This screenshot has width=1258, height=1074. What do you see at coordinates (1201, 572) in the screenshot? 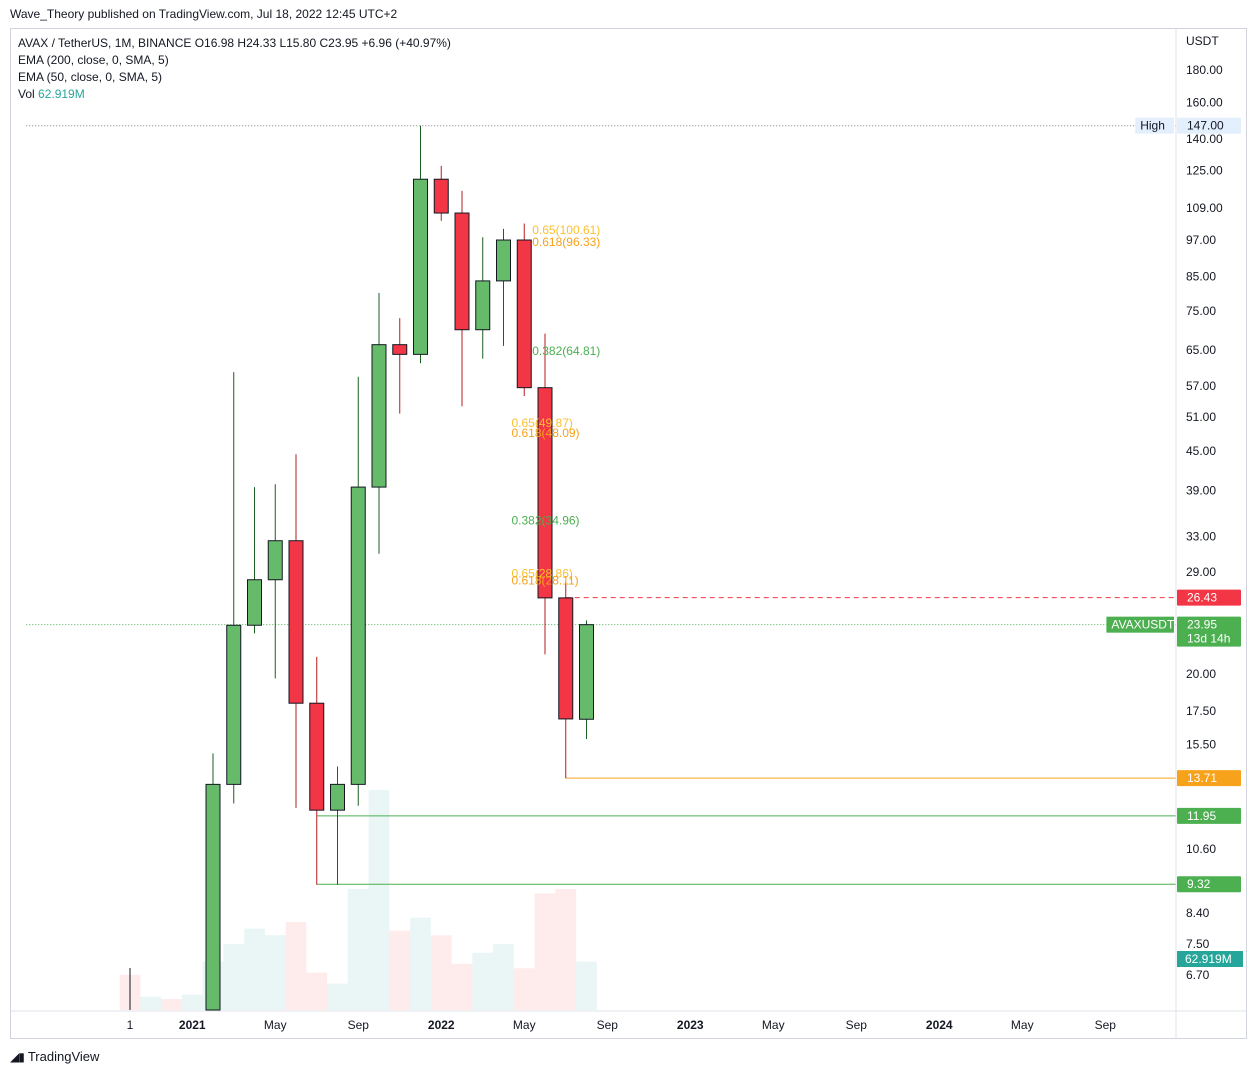
I see `y-tick-label: 29.00` at bounding box center [1201, 572].